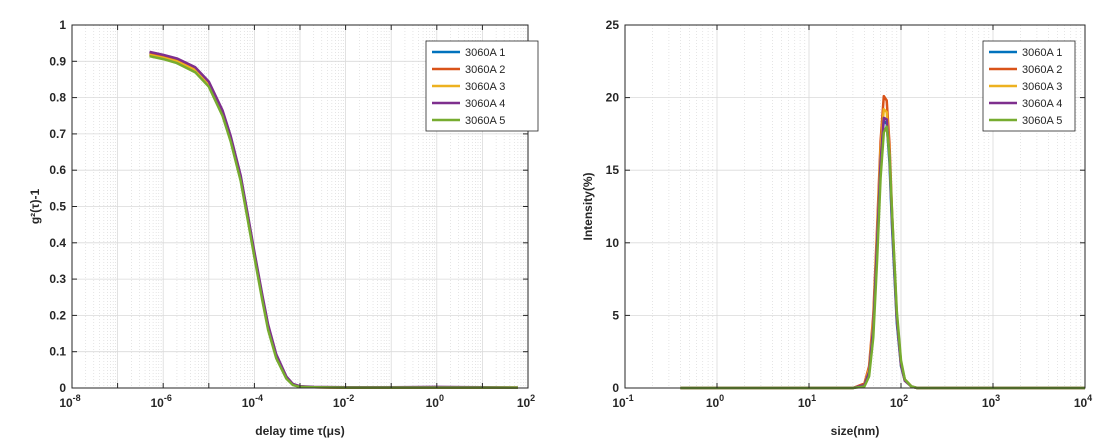 The height and width of the screenshot is (446, 1110). I want to click on y-tick-label: 0.6, so click(57, 170).